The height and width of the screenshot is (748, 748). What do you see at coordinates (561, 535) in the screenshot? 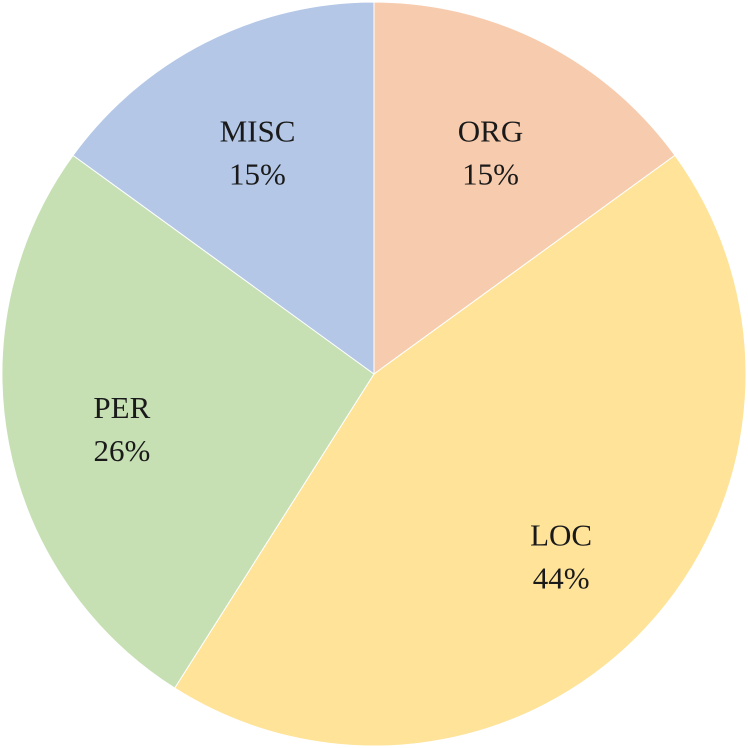
I see `pie-label-loc: LOC` at bounding box center [561, 535].